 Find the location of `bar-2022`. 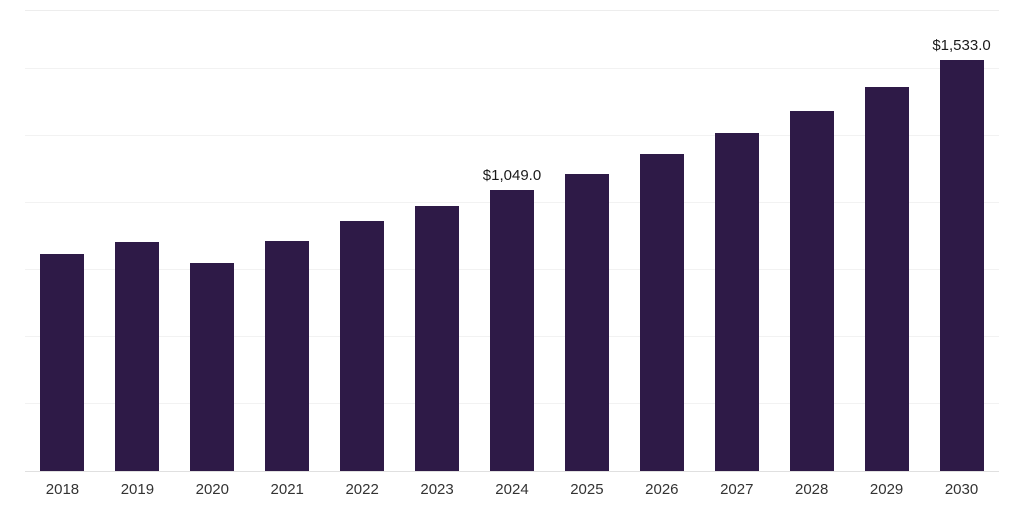

bar-2022 is located at coordinates (362, 345).